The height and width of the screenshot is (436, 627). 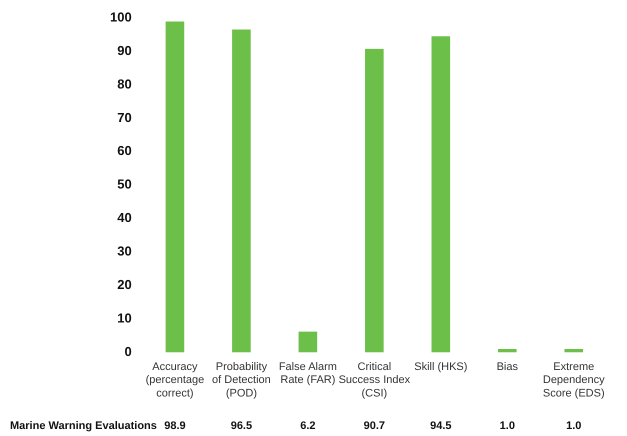 What do you see at coordinates (124, 218) in the screenshot?
I see `y-tick-label: 40` at bounding box center [124, 218].